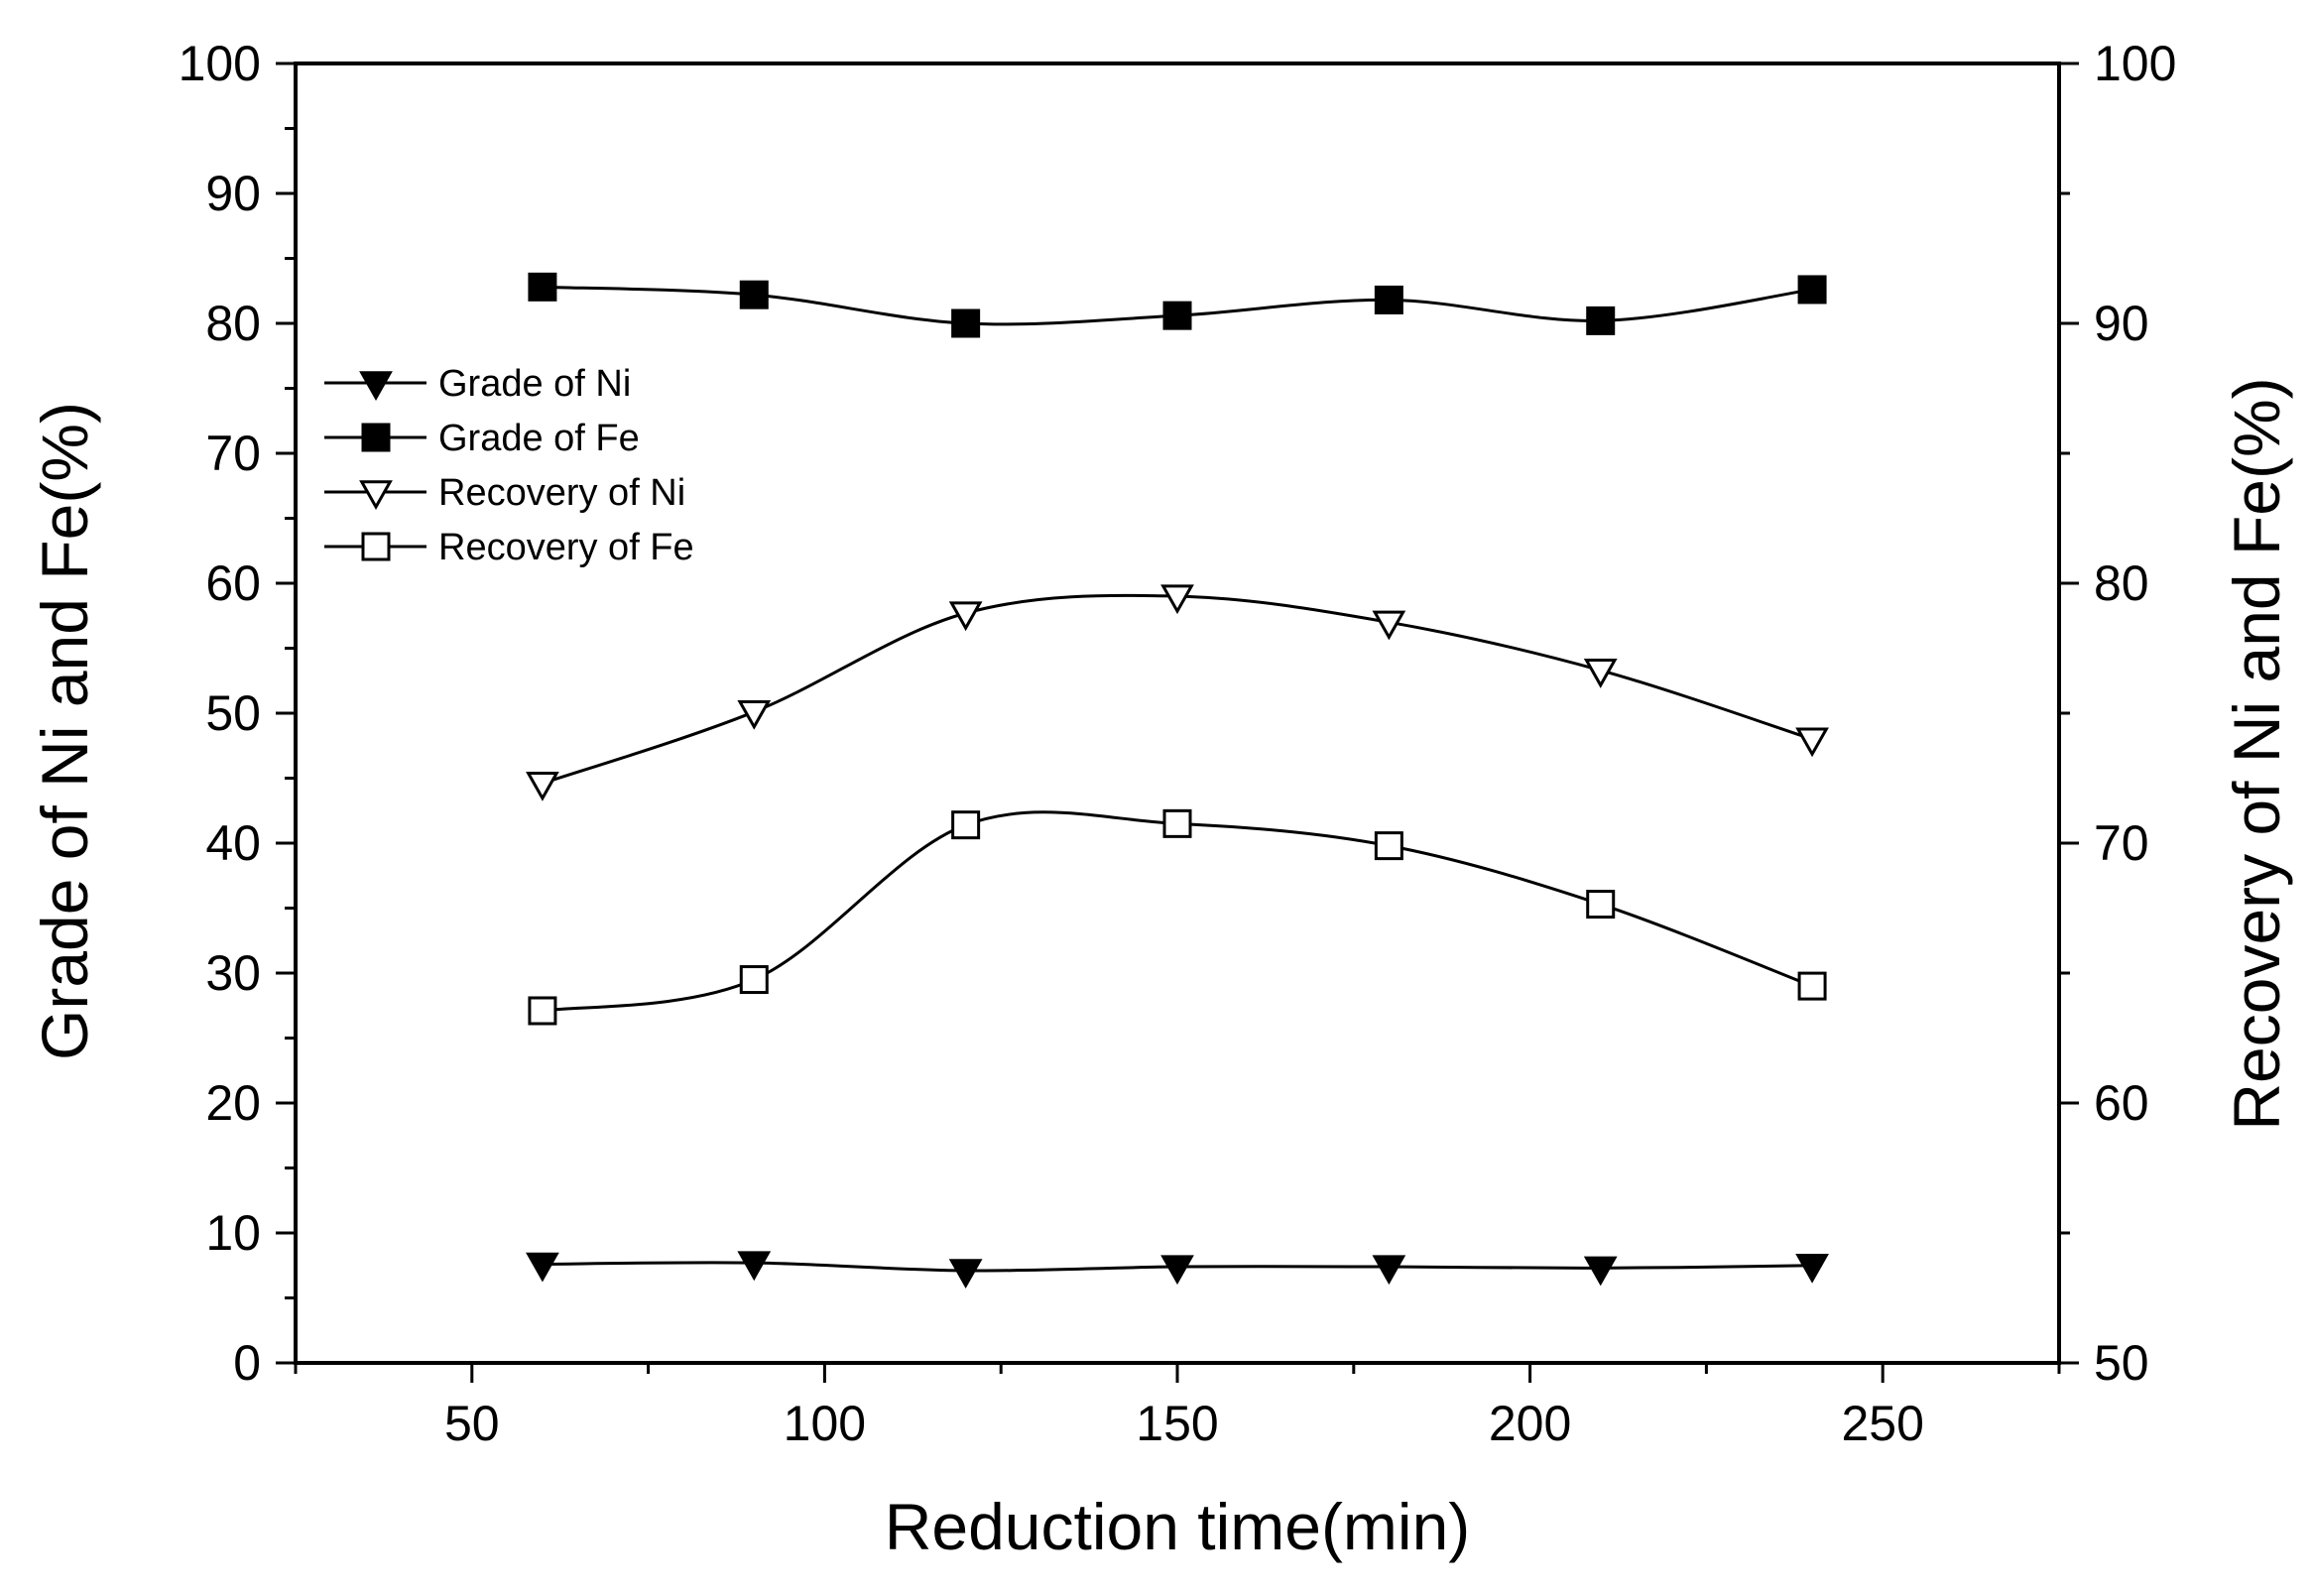 The image size is (2312, 1596). Describe the element at coordinates (1530, 1423) in the screenshot. I see `x-tick-label: 200` at that location.